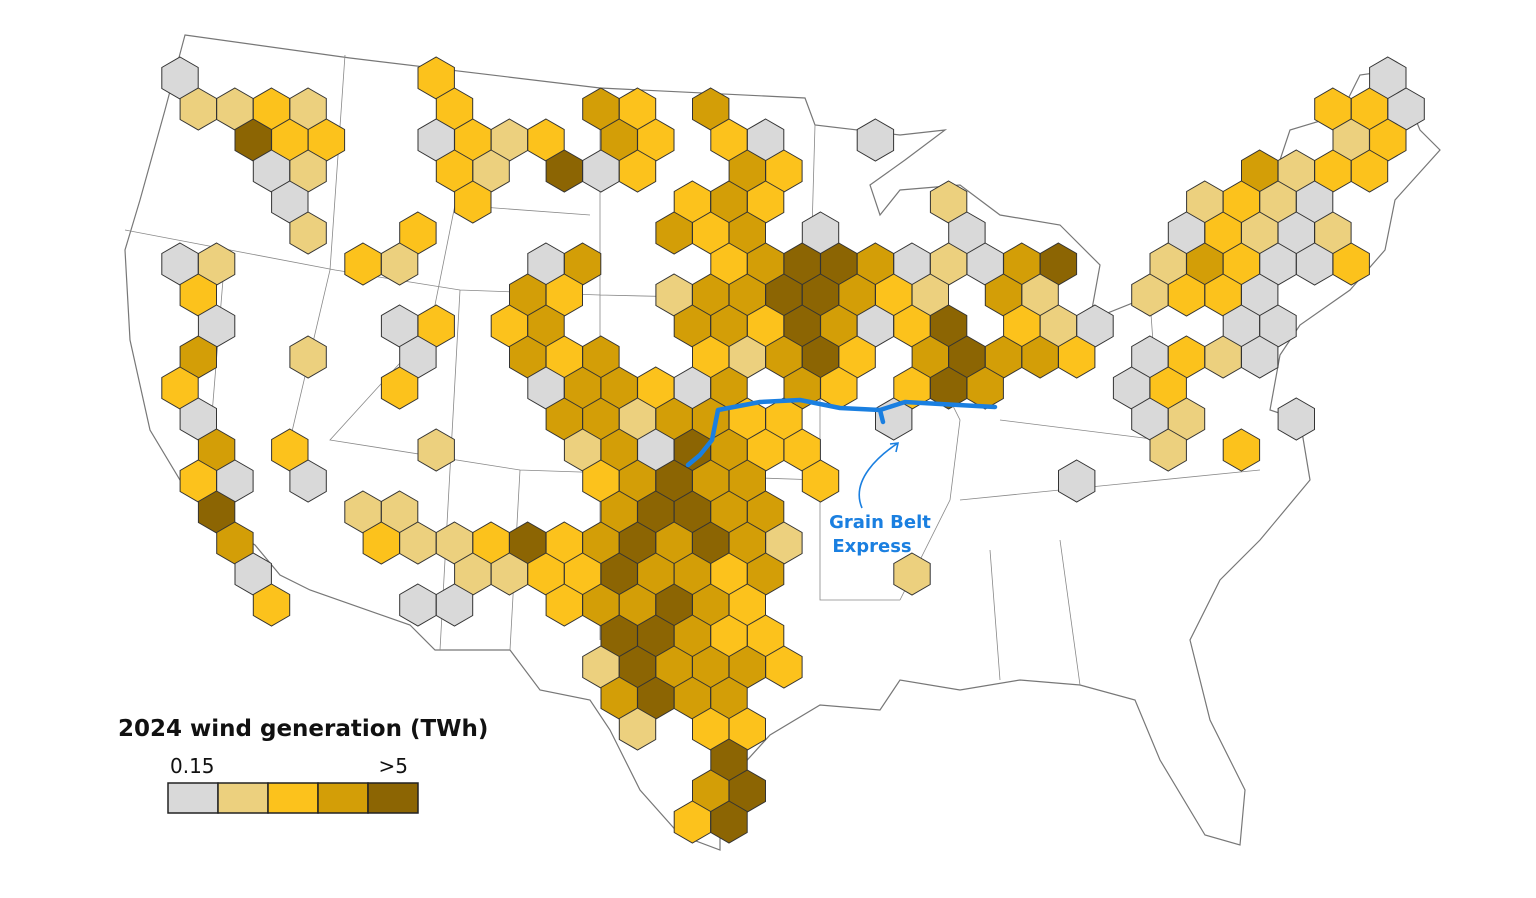 The height and width of the screenshot is (898, 1536). I want to click on annotation-text: Grain Belt, so click(880, 522).